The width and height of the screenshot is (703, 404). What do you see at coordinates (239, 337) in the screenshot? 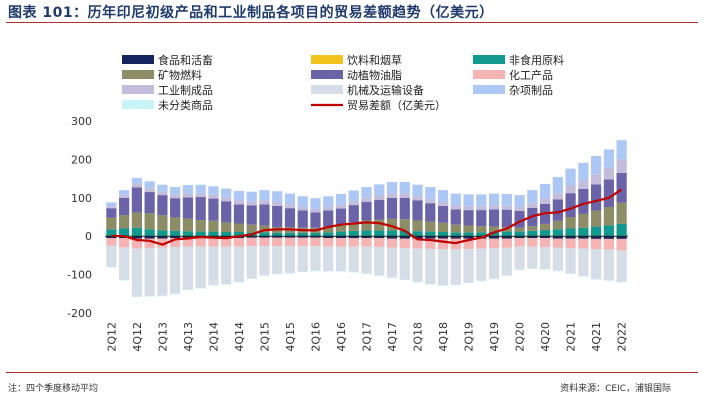
I see `x-tick-label-5: 4Q14` at bounding box center [239, 337].